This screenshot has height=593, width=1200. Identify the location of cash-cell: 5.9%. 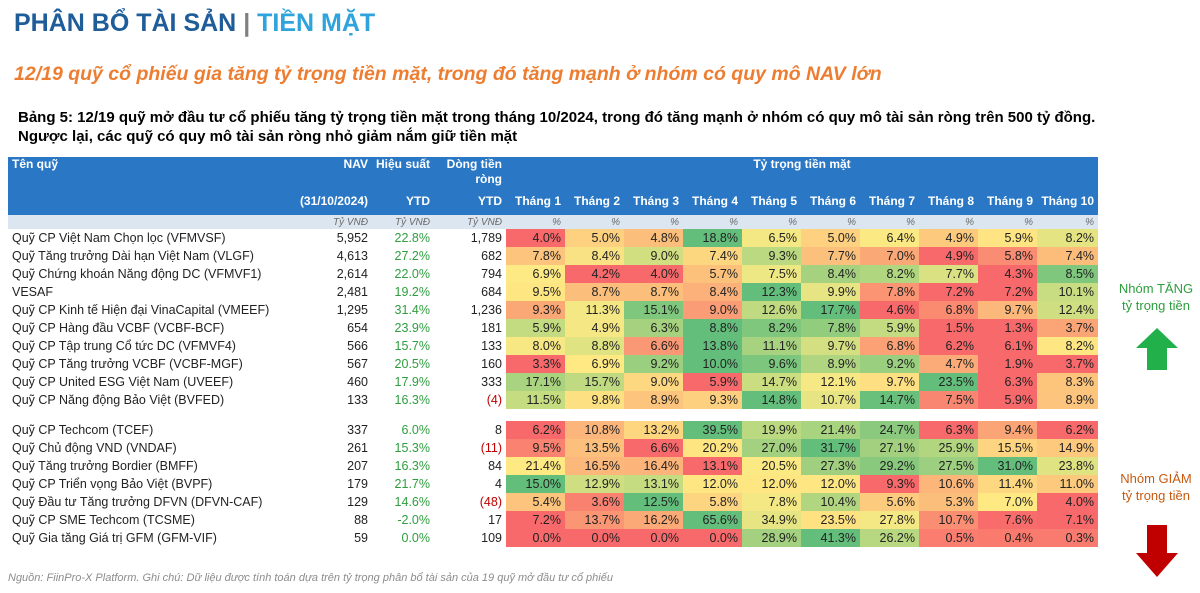
(712, 382).